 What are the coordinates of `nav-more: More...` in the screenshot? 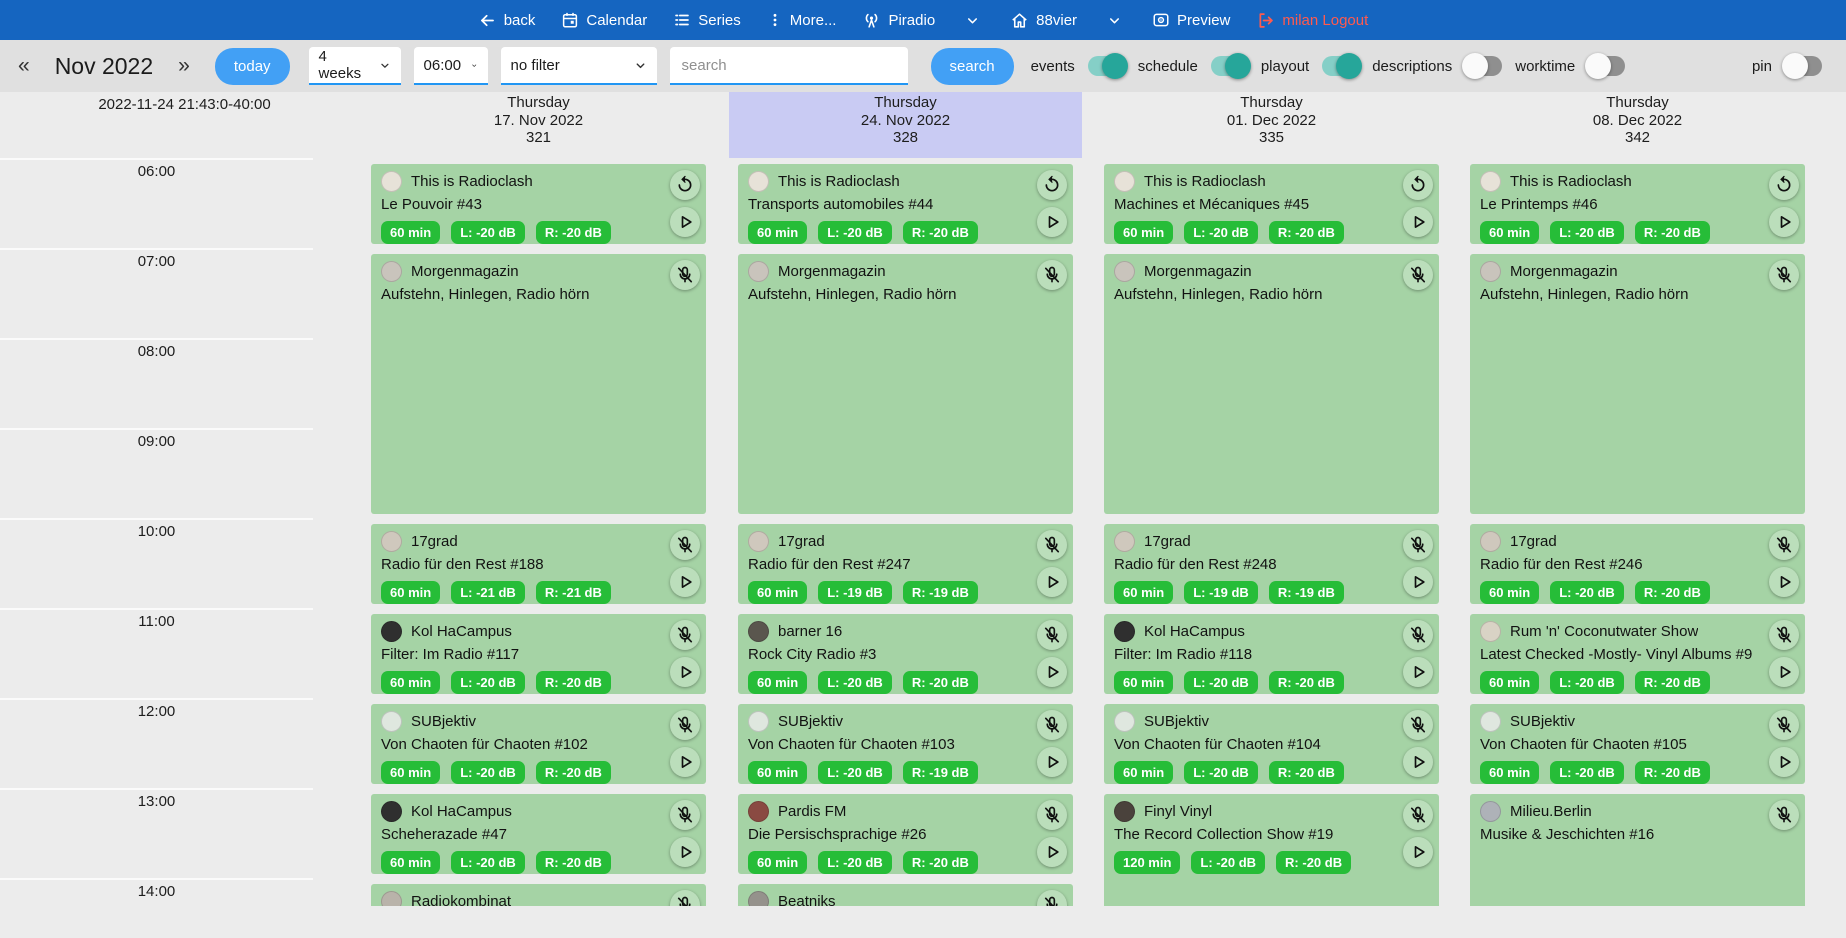 It's located at (801, 20).